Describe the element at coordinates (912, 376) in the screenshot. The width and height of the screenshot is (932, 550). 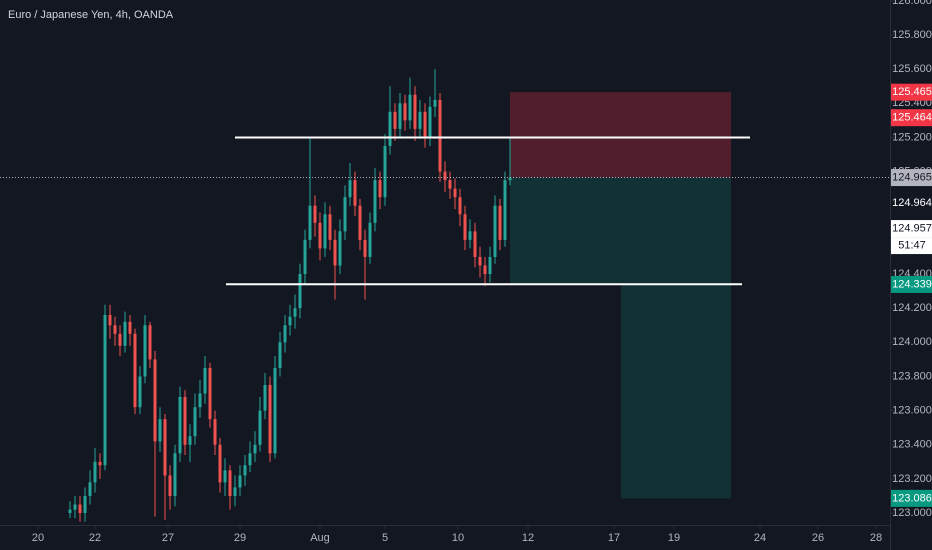
I see `y-tick-label: 123.800` at that location.